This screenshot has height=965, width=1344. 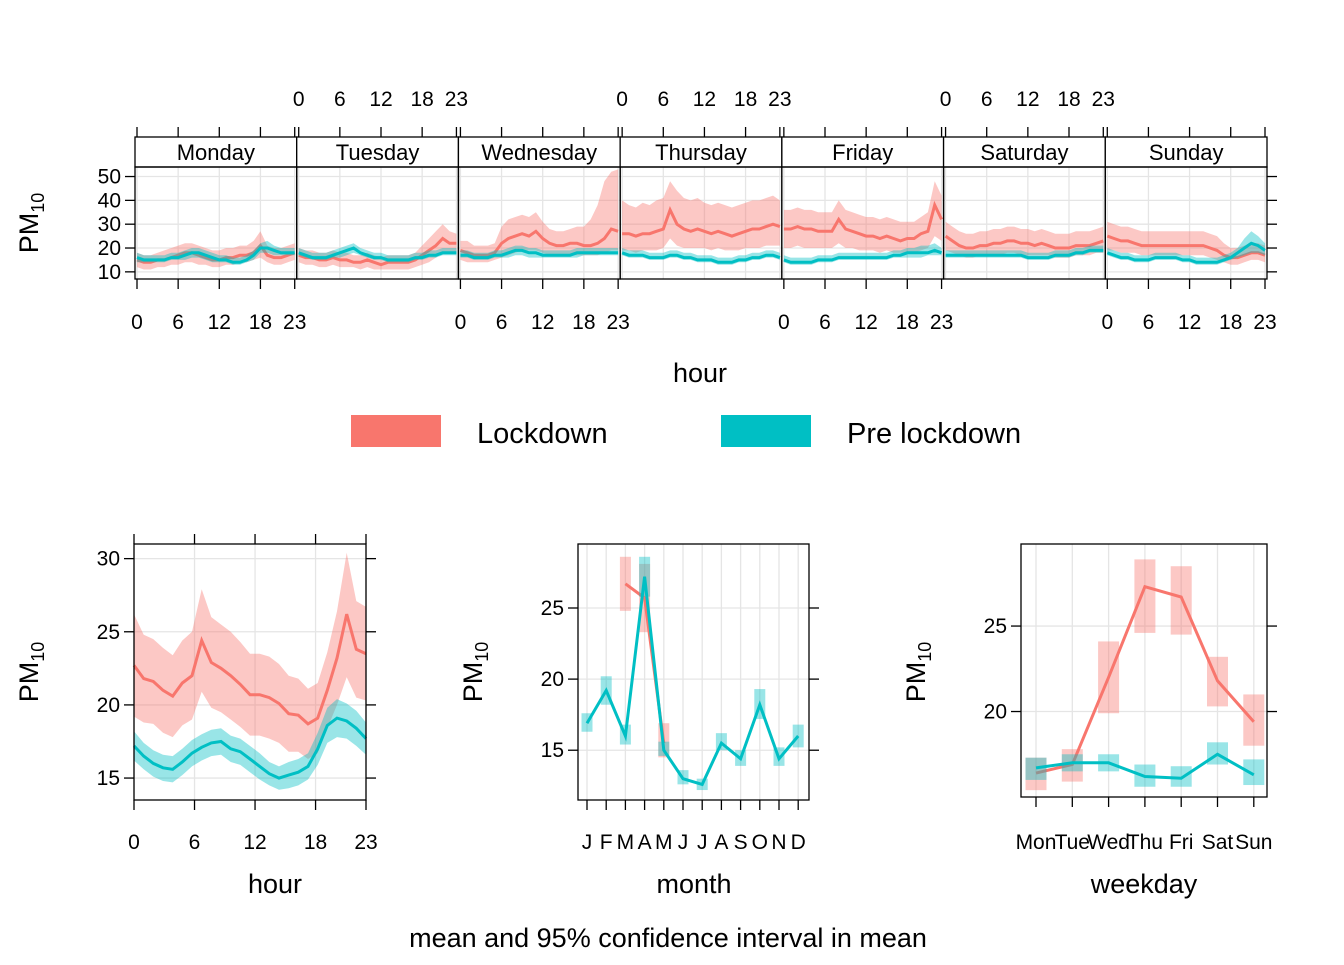 I want to click on strip-label-friday: Friday, so click(x=862, y=152).